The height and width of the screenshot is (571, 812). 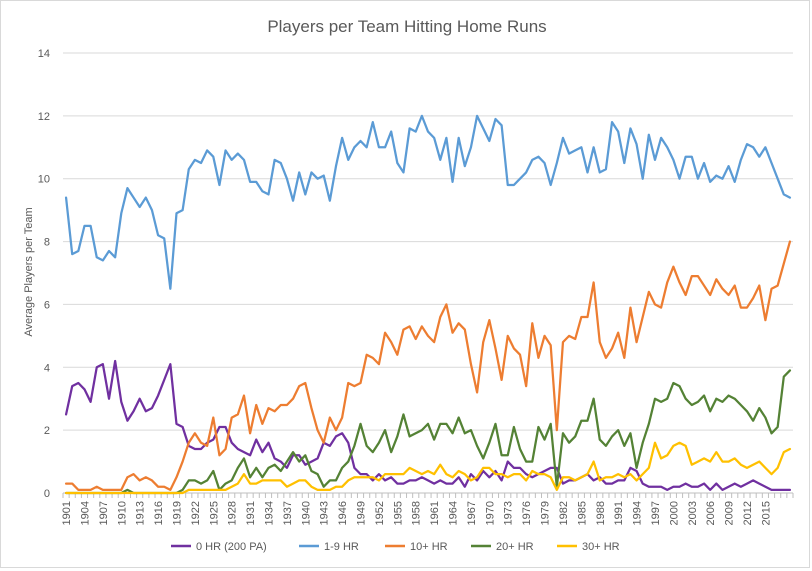 I want to click on chart-title: Players per Team Hitting Home Runs, so click(x=406, y=26).